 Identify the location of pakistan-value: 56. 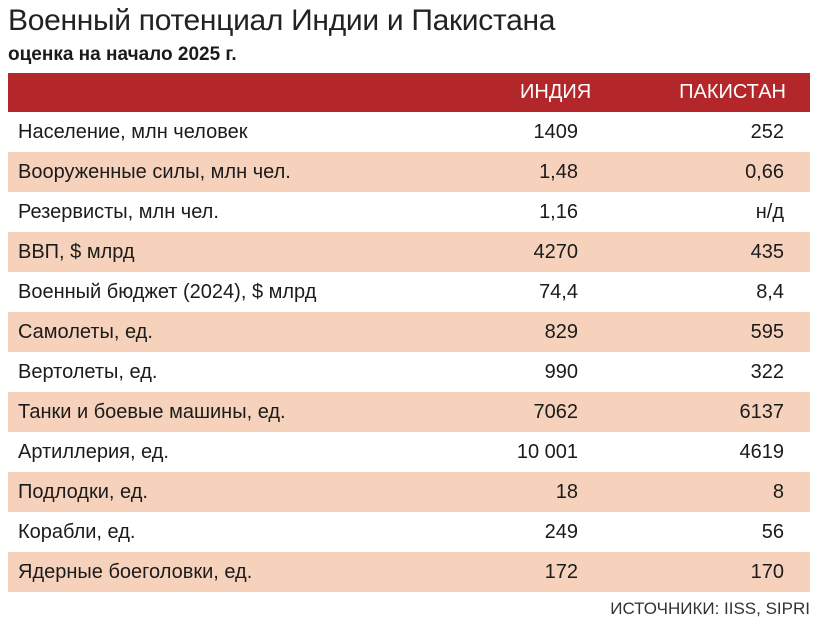
(772, 532).